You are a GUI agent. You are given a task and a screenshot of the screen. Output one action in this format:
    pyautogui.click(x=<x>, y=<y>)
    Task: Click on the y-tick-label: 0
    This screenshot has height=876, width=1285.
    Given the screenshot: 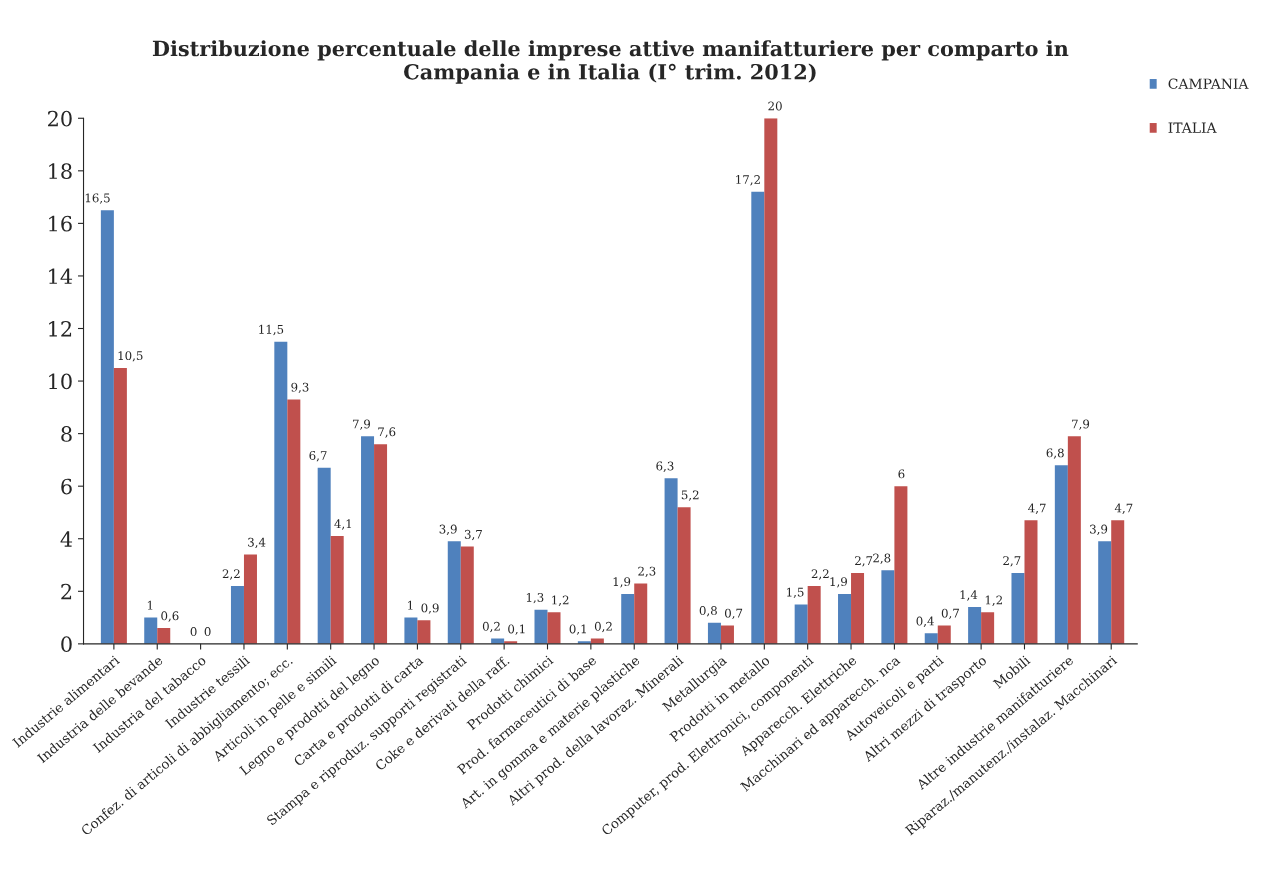 What is the action you would take?
    pyautogui.click(x=66, y=644)
    